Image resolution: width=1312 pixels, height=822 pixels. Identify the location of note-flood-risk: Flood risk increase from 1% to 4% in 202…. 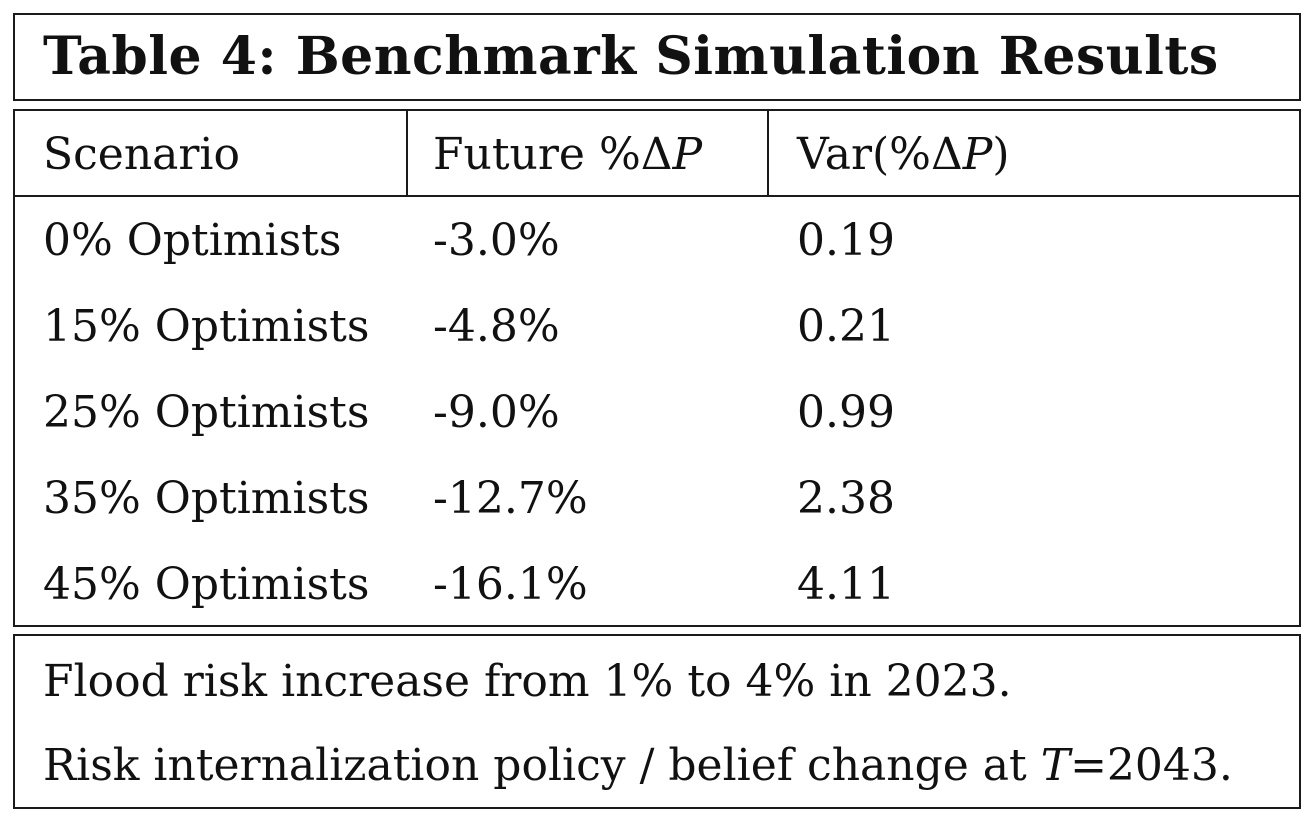
(527, 681).